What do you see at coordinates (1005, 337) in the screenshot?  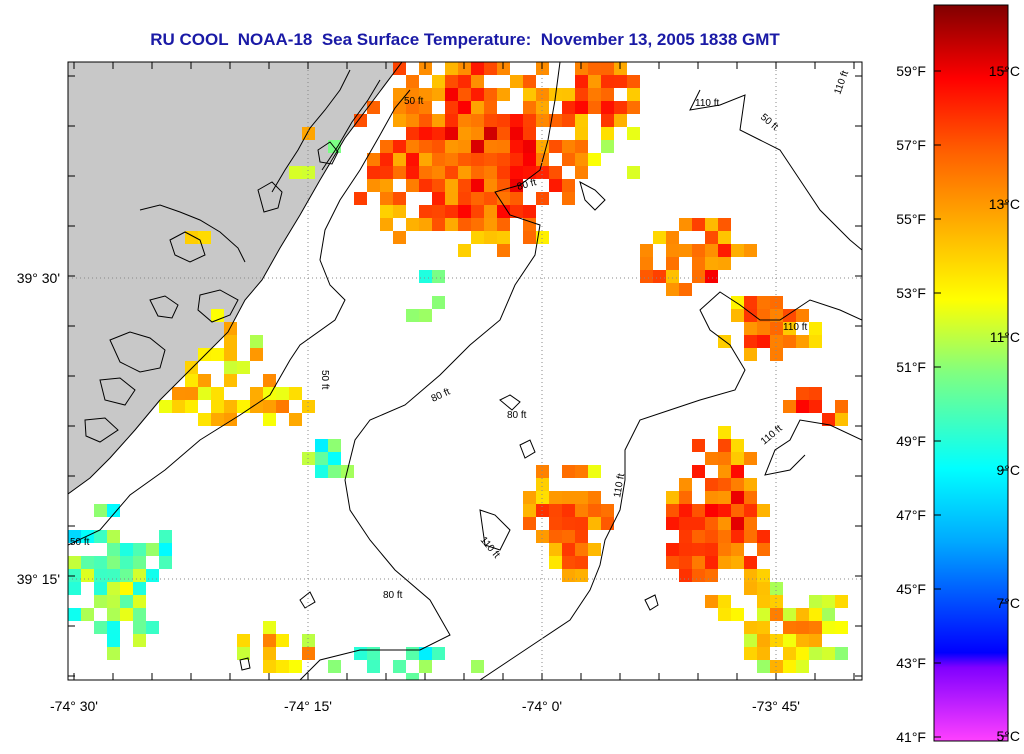 I see `c-label: 11°C` at bounding box center [1005, 337].